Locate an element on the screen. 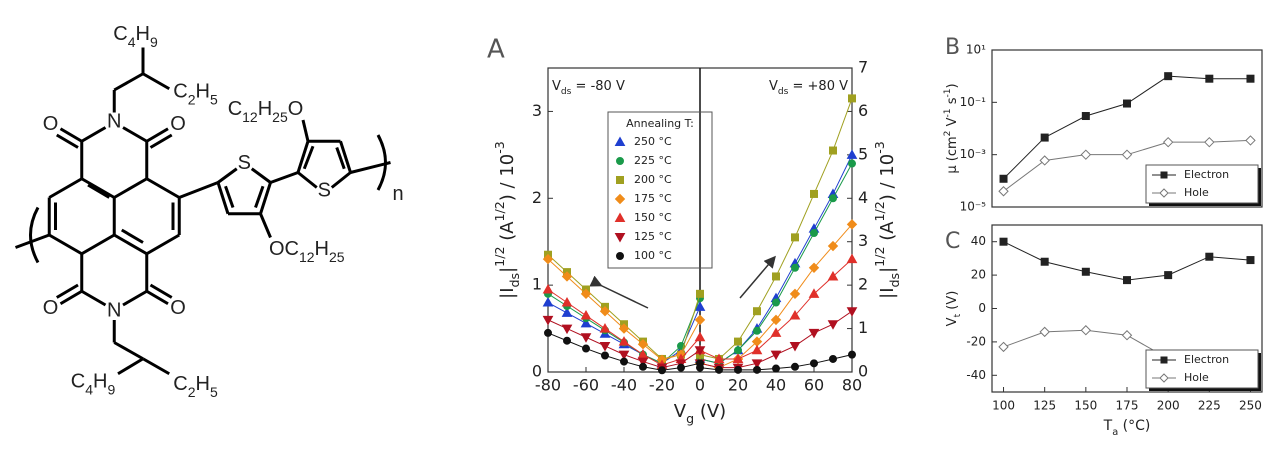  atom-label: N is located at coordinates (114, 122).